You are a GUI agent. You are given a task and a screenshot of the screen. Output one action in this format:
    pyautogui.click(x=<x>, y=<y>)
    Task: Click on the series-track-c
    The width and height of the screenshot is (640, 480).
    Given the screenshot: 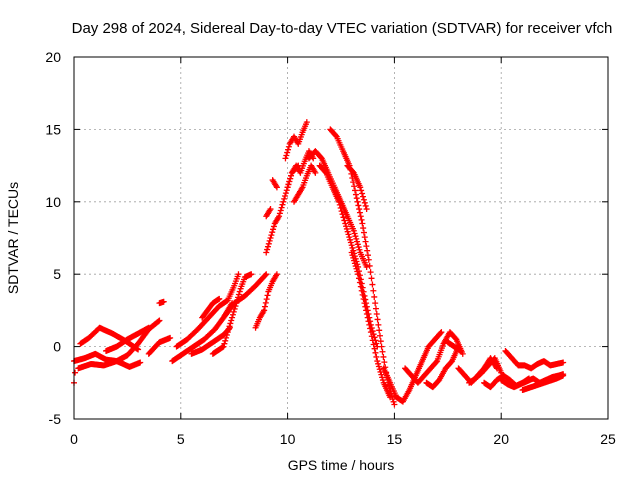 What is the action you would take?
    pyautogui.click(x=109, y=365)
    